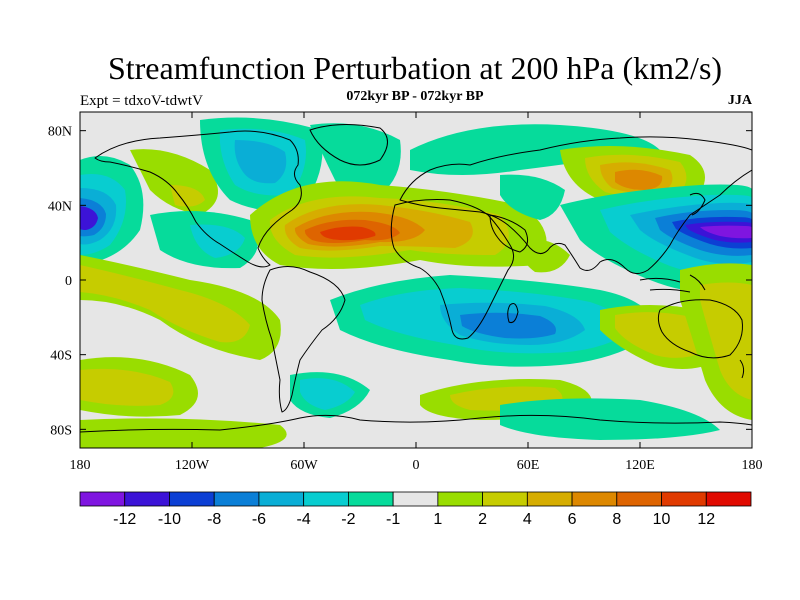 This screenshot has height=600, width=800. I want to click on colorbar-label: -10, so click(169, 519).